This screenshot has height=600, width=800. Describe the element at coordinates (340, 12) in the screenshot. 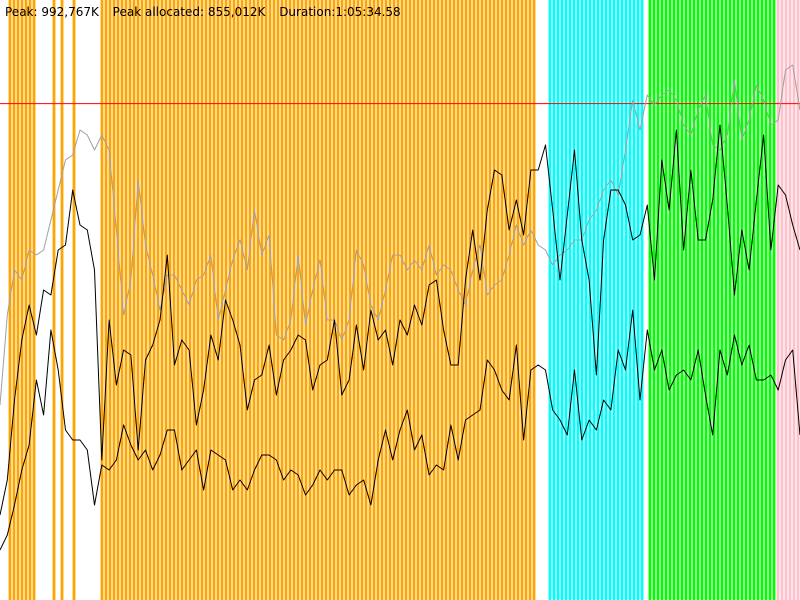

I see `duration-label: Duration:1:05:34.58` at that location.